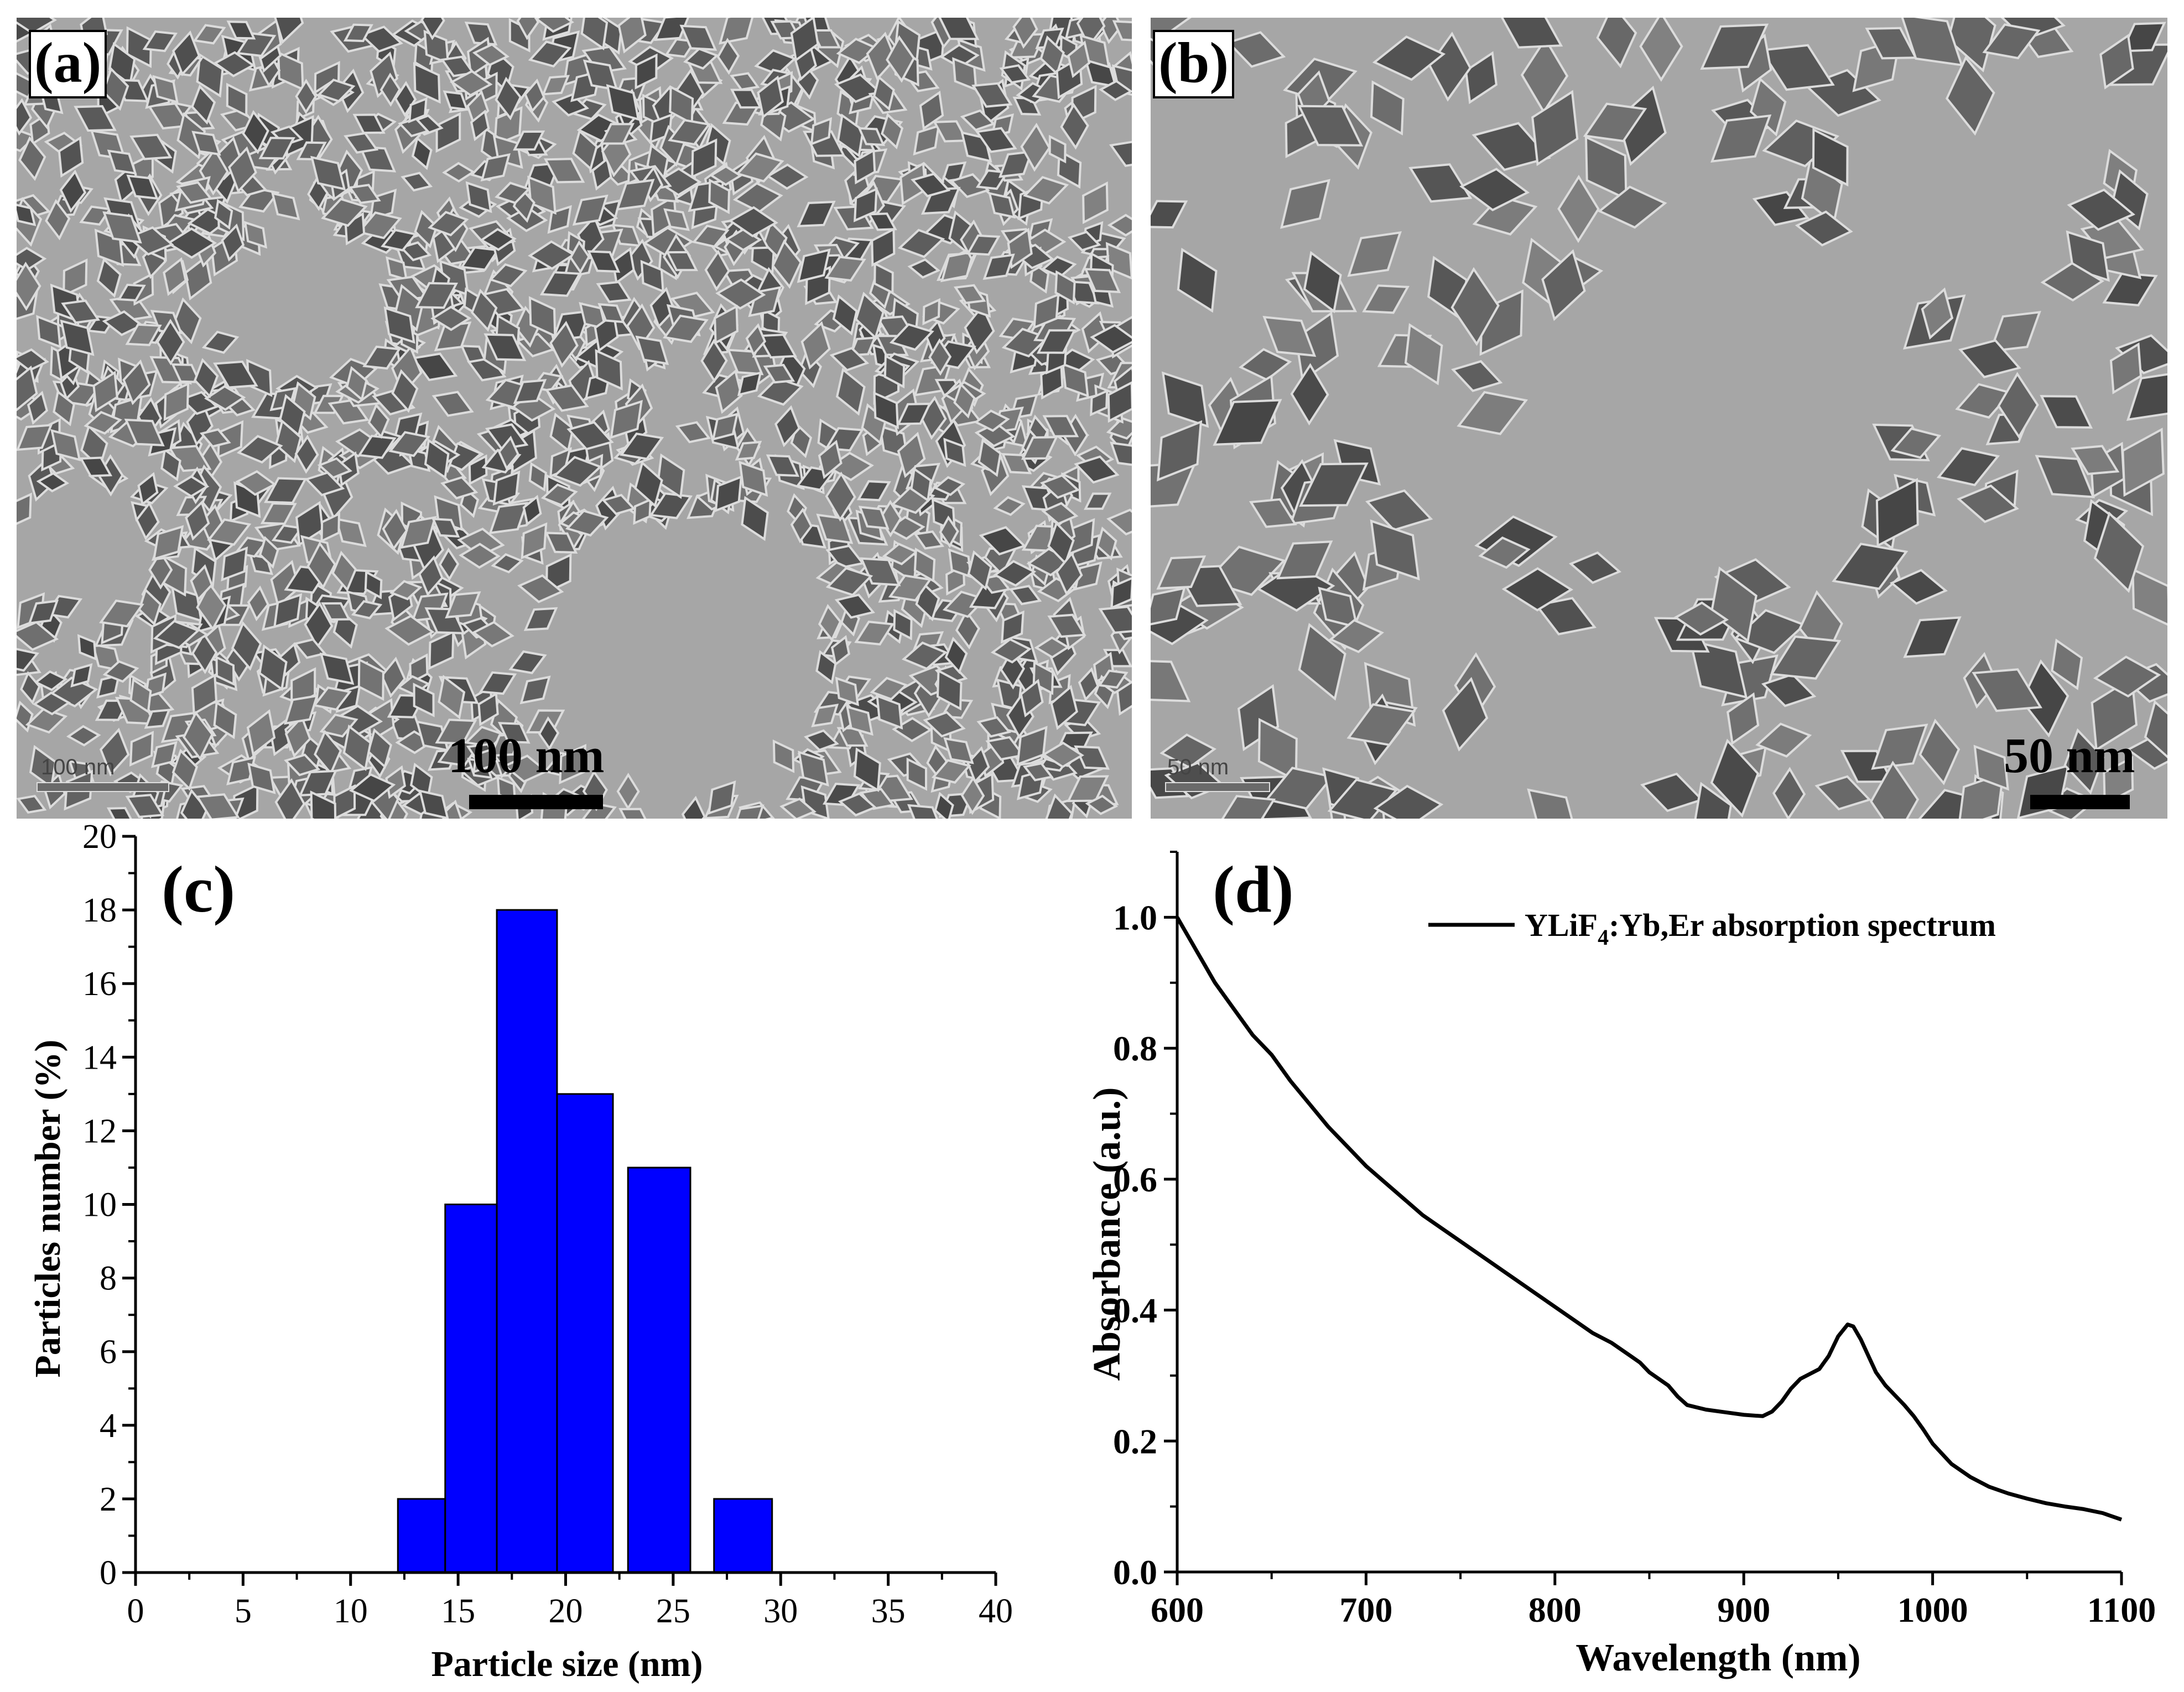  I want to click on histogram-bar, so click(471, 1389).